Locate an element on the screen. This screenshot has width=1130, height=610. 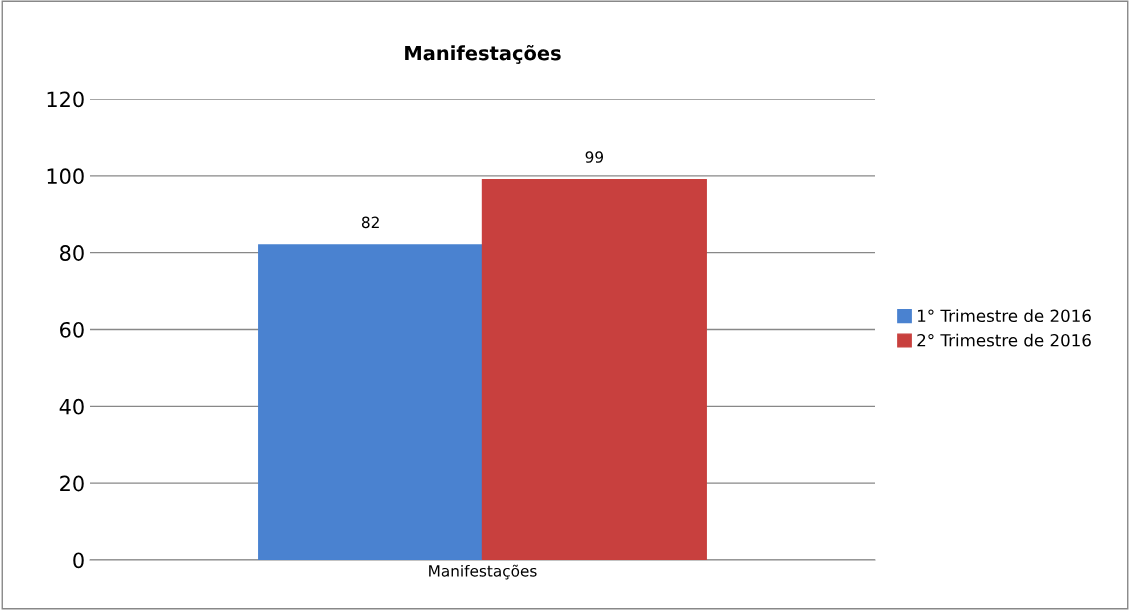
legend-label: 2° Trimestre de 2016 is located at coordinates (1004, 340).